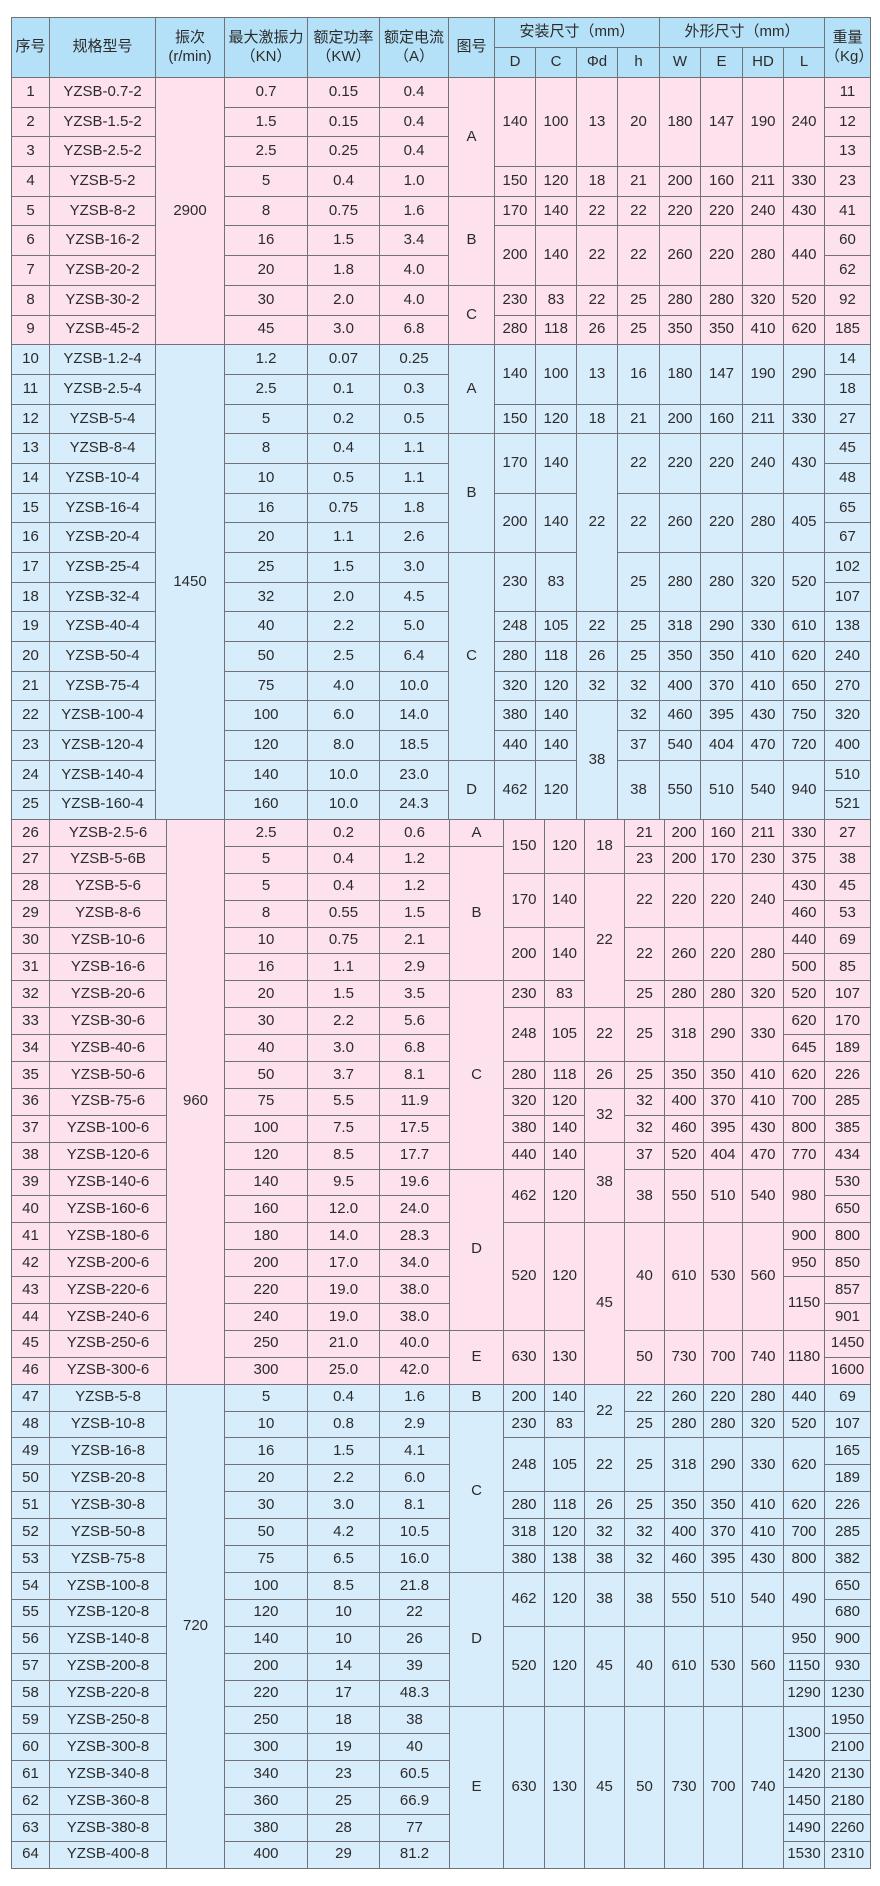 This screenshot has height=1886, width=880. I want to click on table-cell: 200, so click(680, 181).